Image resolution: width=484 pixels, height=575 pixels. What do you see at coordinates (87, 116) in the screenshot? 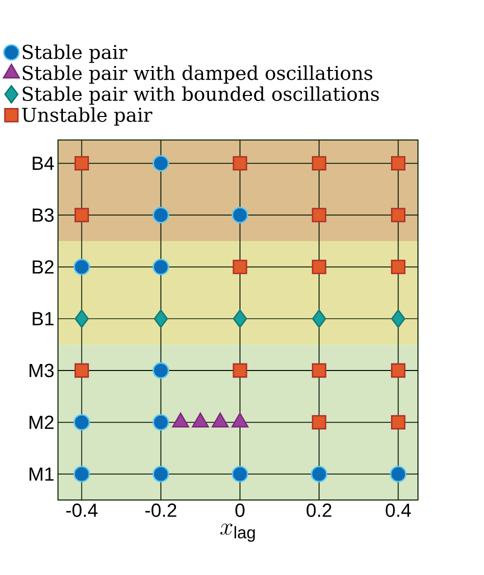
I see `legend-label: Unstable pair` at bounding box center [87, 116].